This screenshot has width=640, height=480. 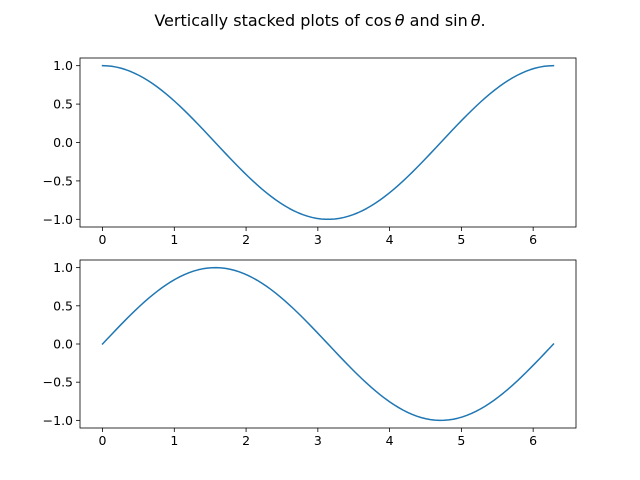 I want to click on top-xtick-label: 2, so click(x=246, y=239).